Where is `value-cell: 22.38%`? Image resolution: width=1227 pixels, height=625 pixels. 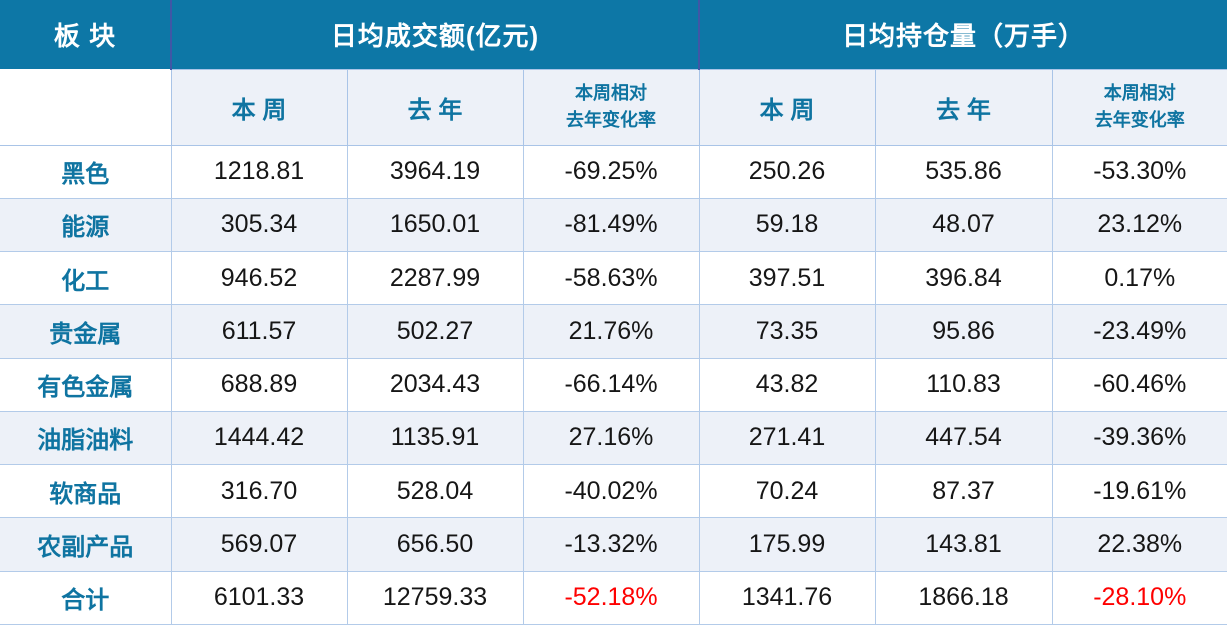
value-cell: 22.38% is located at coordinates (1139, 544).